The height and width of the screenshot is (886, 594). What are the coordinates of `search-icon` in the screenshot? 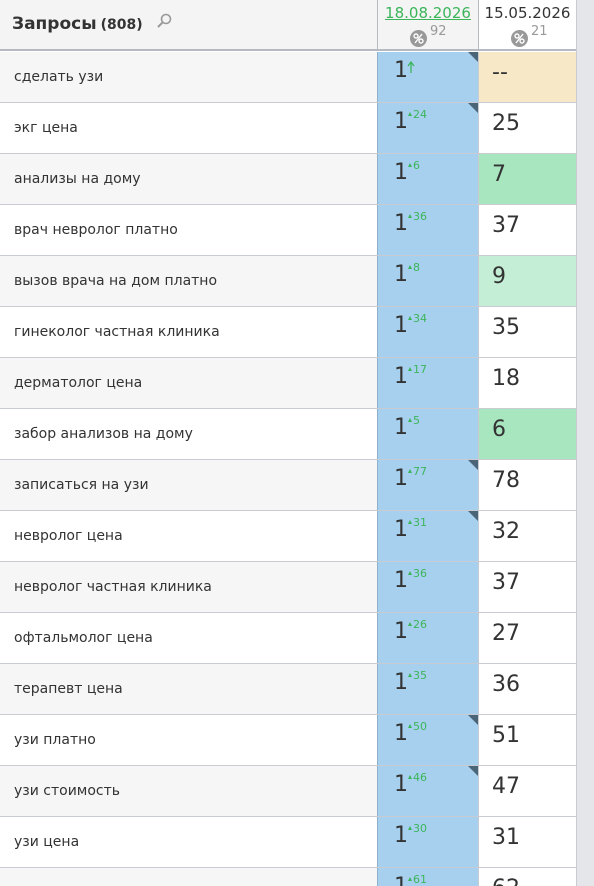 It's located at (164, 21).